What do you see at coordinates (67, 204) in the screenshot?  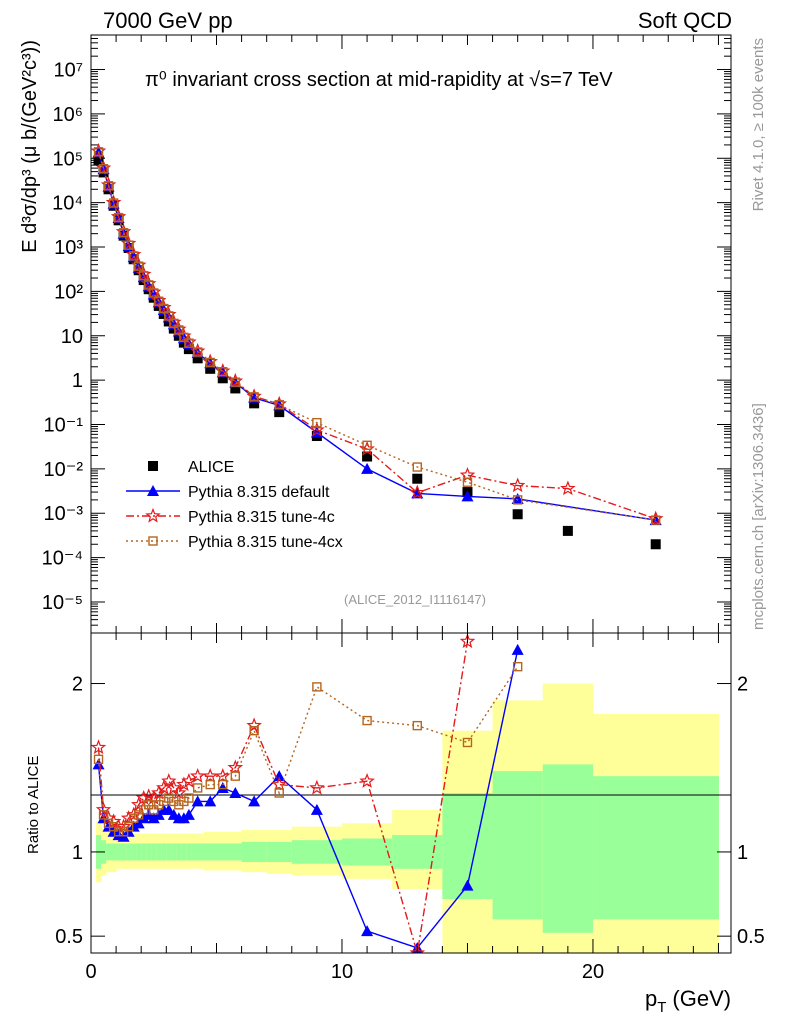 I see `y-tick-label: 10⁴` at bounding box center [67, 204].